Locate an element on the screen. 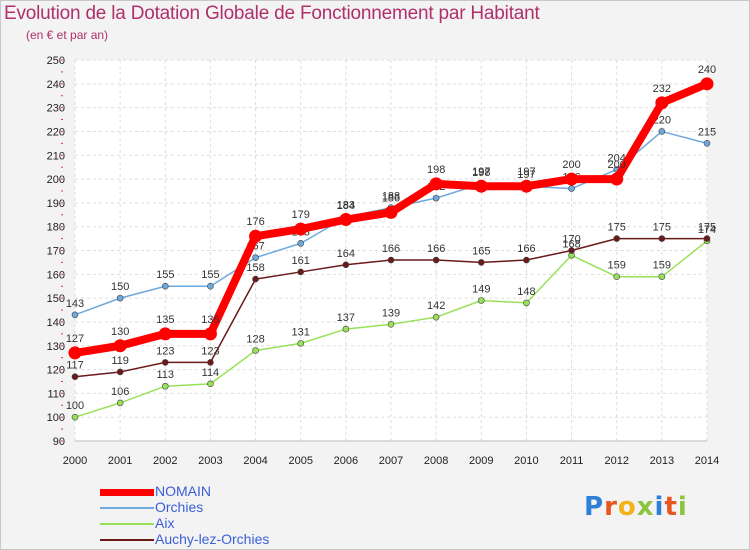 This screenshot has width=750, height=550. data-label: 198 is located at coordinates (436, 170).